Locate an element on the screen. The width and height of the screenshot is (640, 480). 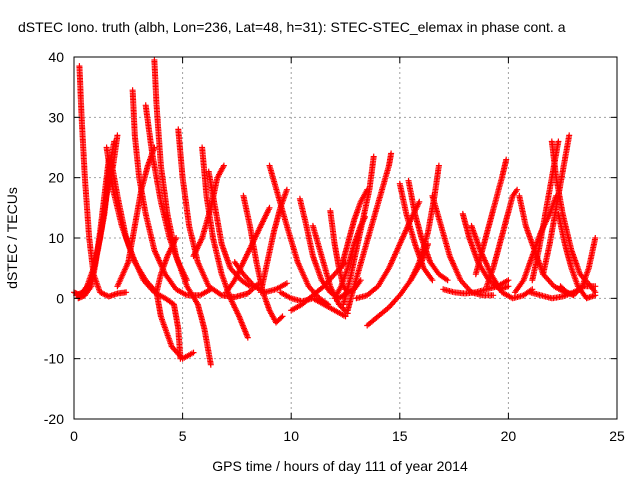
x-tick-label: 20 is located at coordinates (509, 436).